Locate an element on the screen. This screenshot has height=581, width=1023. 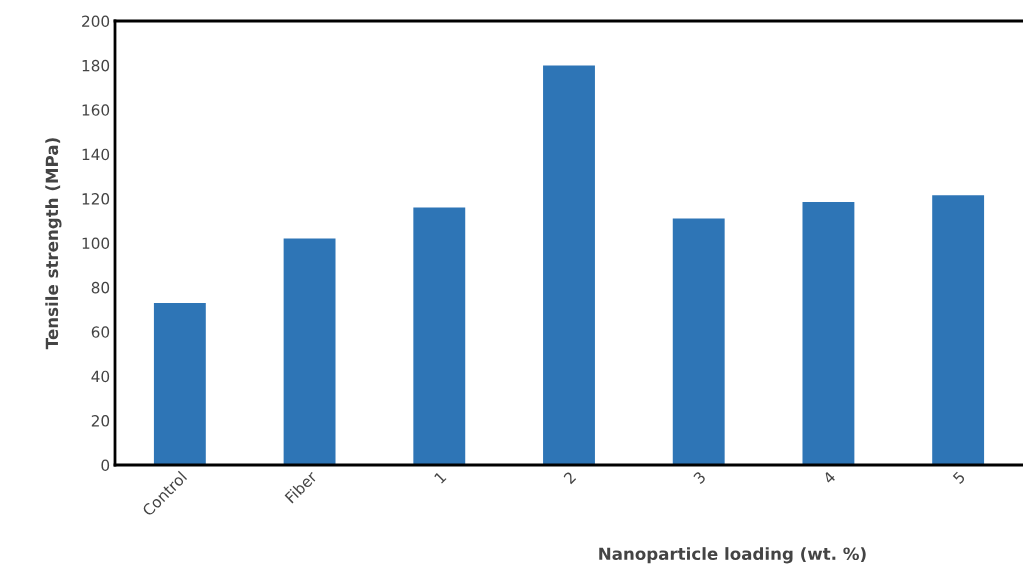
y-tick-label: 80 is located at coordinates (100, 287).